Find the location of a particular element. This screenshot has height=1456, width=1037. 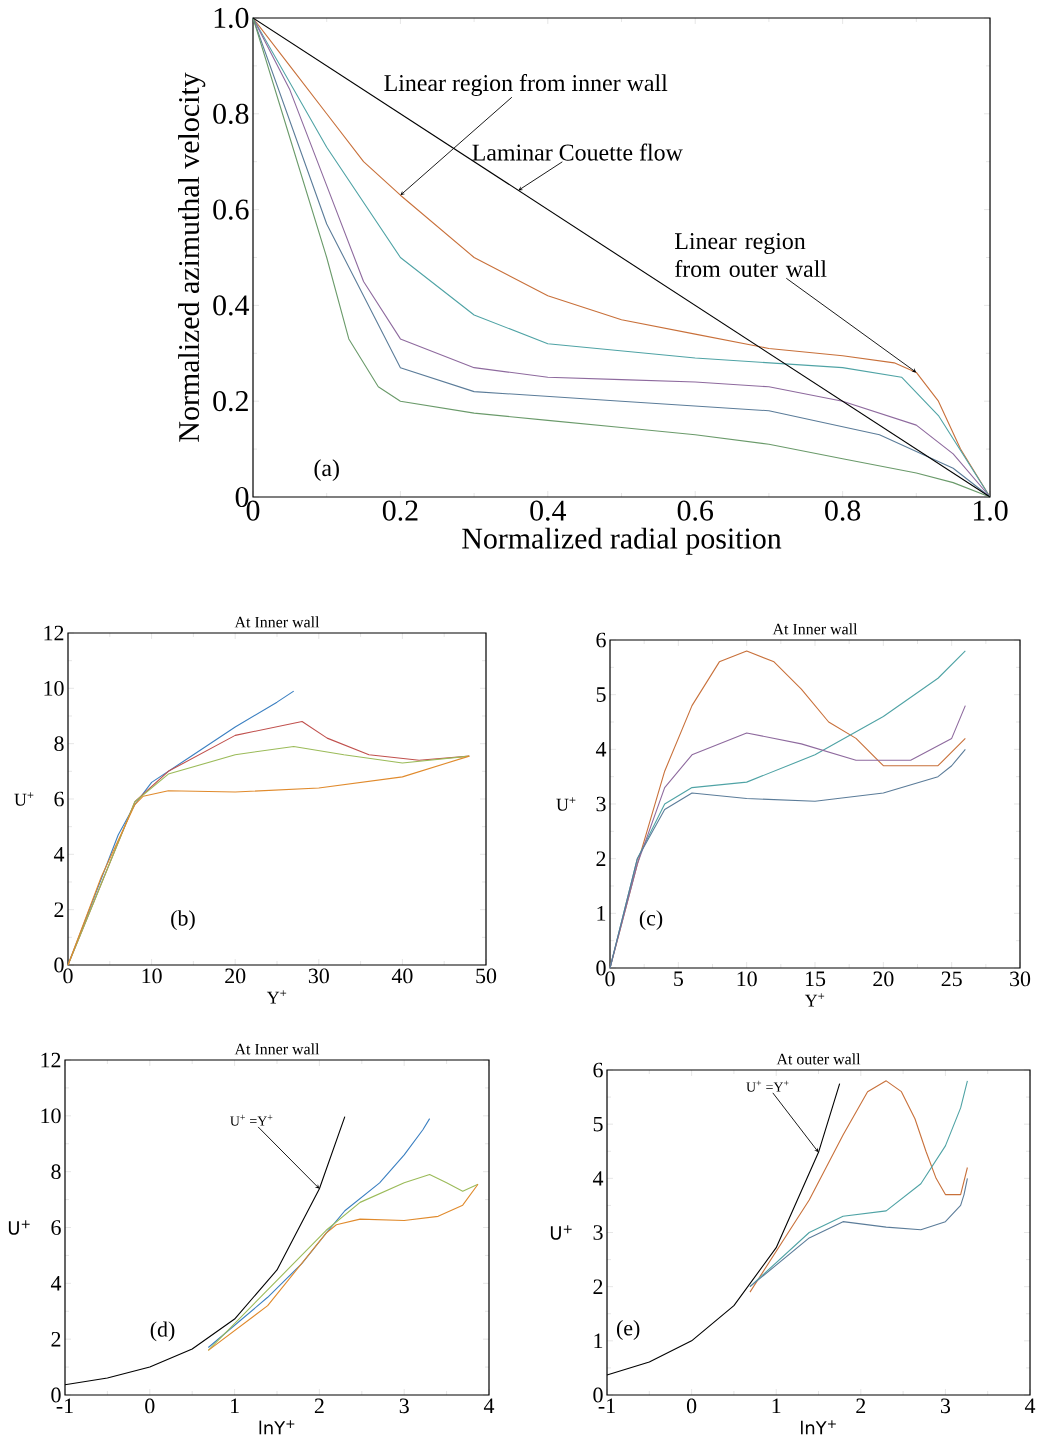

x-tick-label: 0.4 is located at coordinates (548, 510).